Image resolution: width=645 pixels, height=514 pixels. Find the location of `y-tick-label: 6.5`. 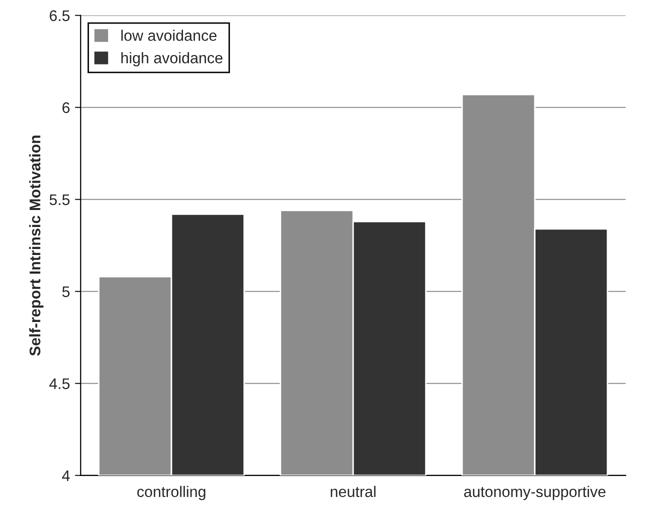

y-tick-label: 6.5 is located at coordinates (60, 16).